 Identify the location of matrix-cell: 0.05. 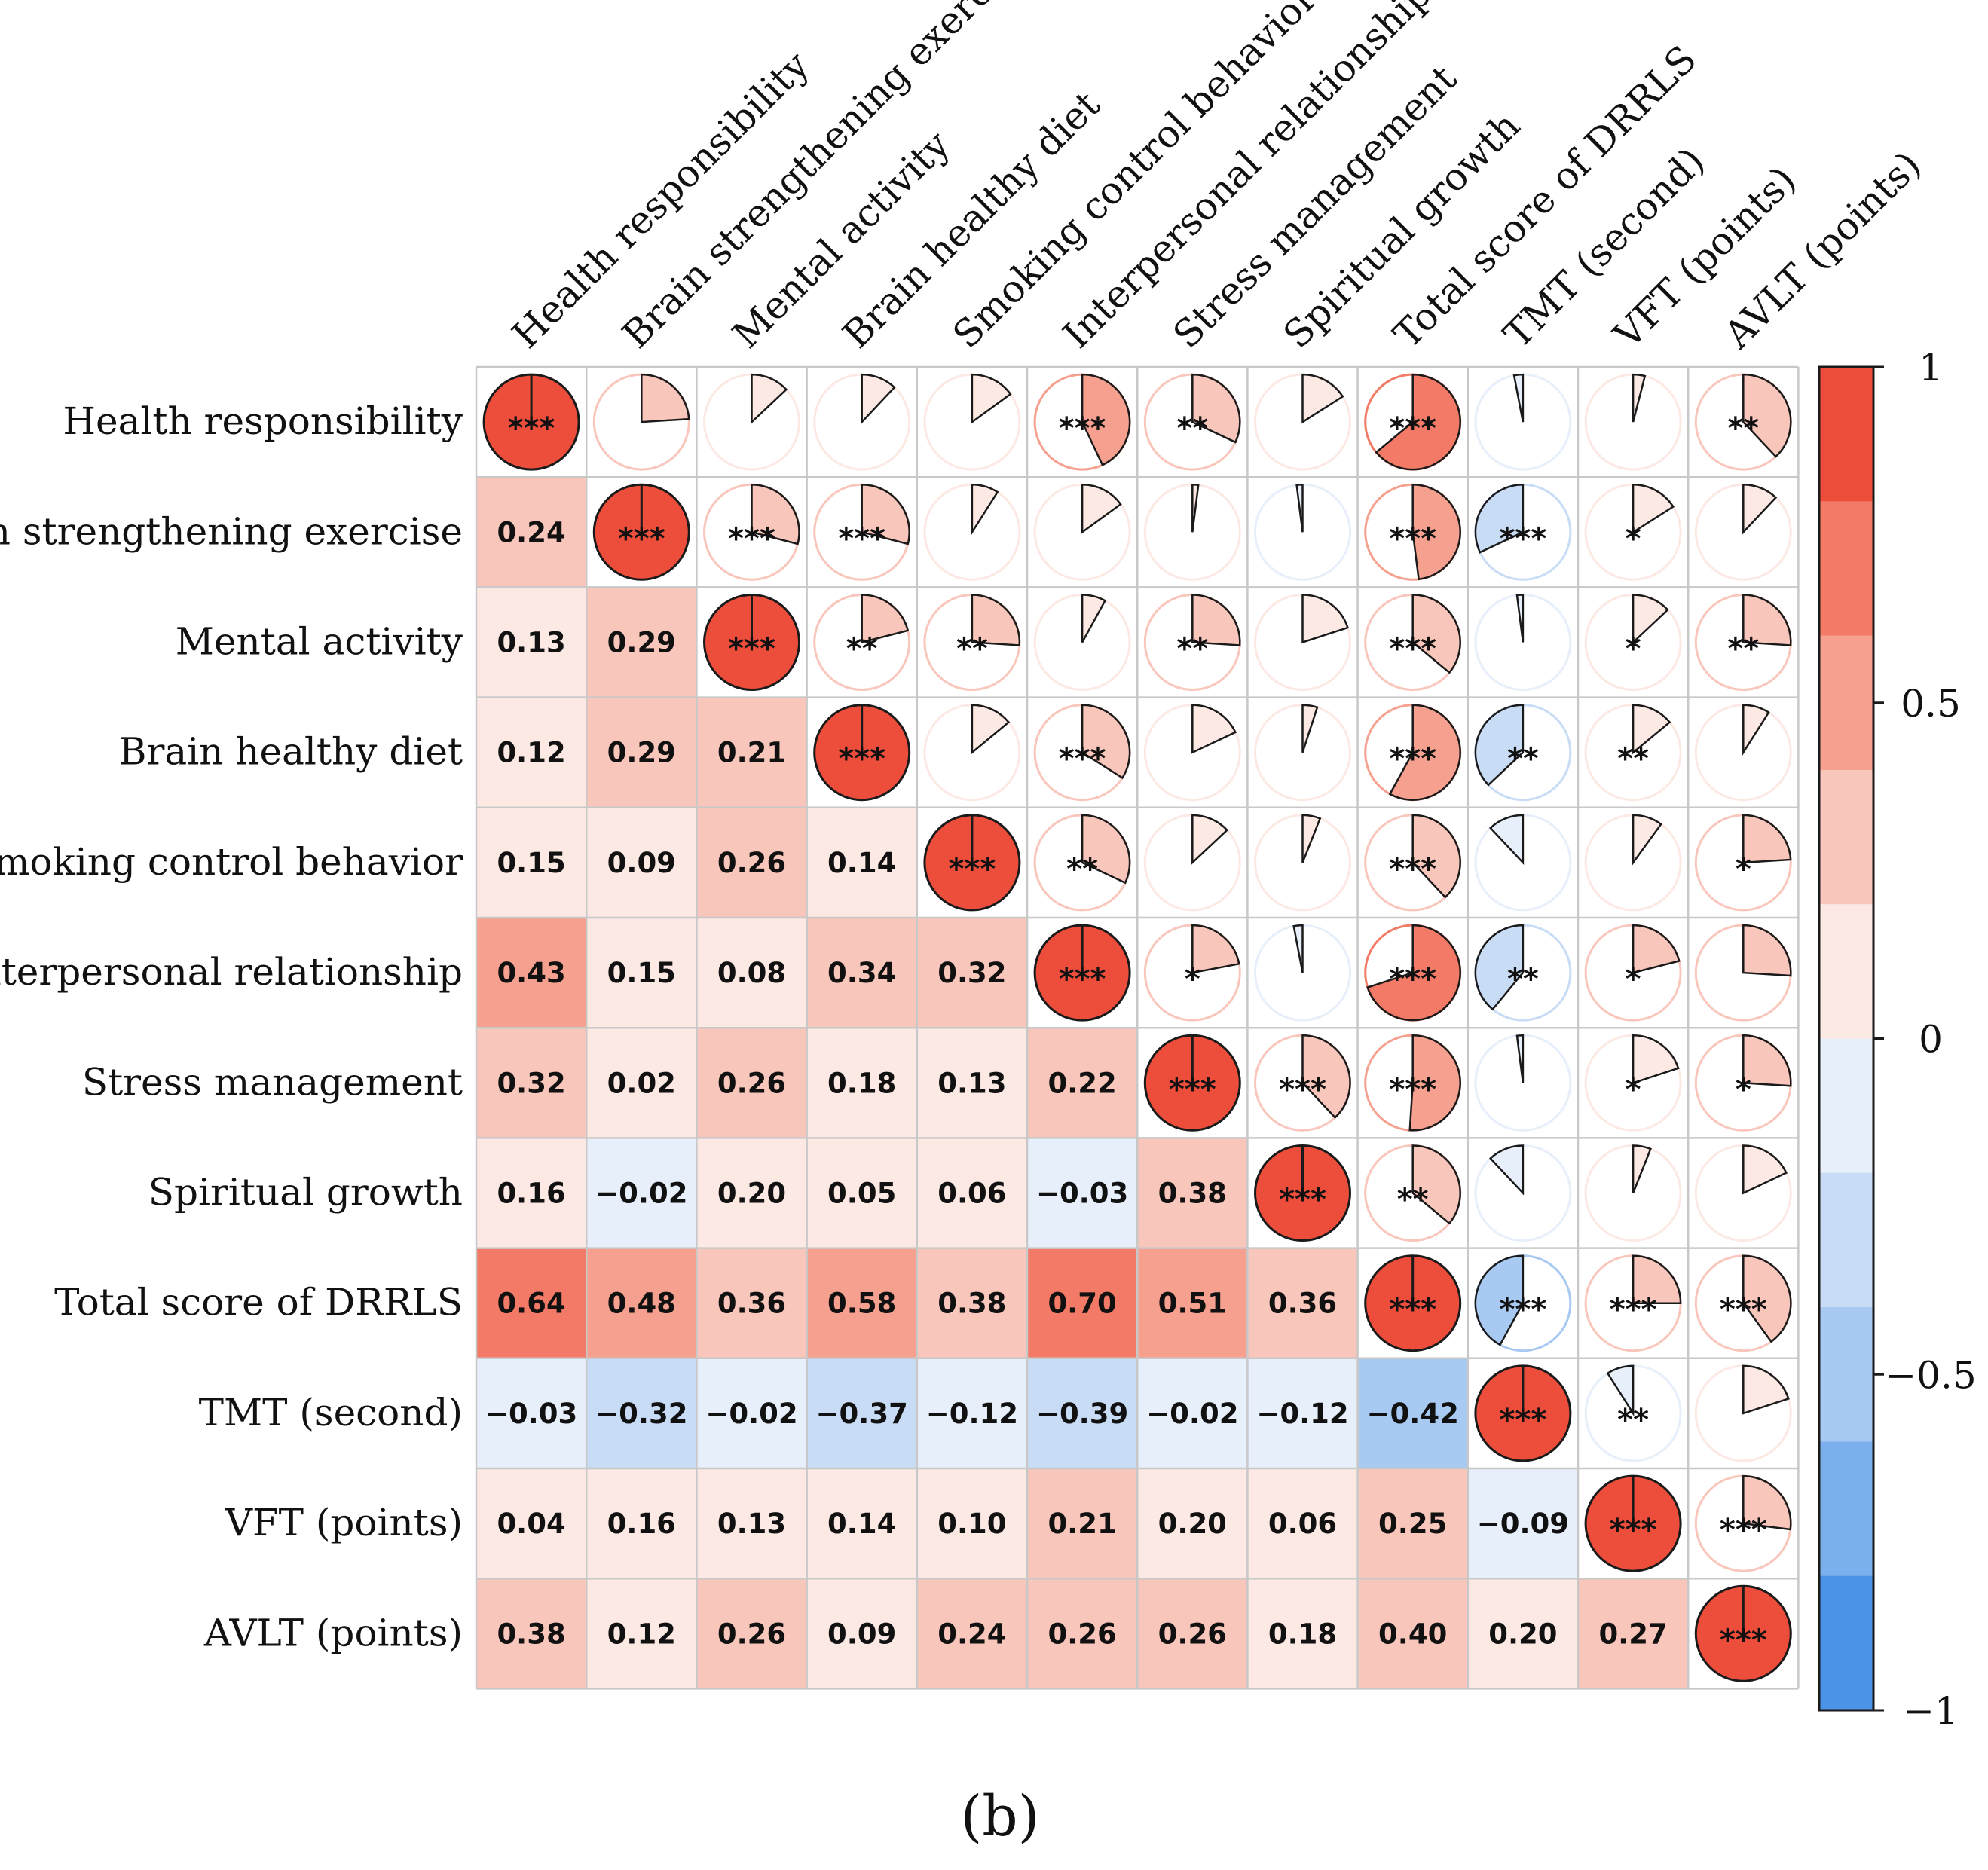
(861, 1193).